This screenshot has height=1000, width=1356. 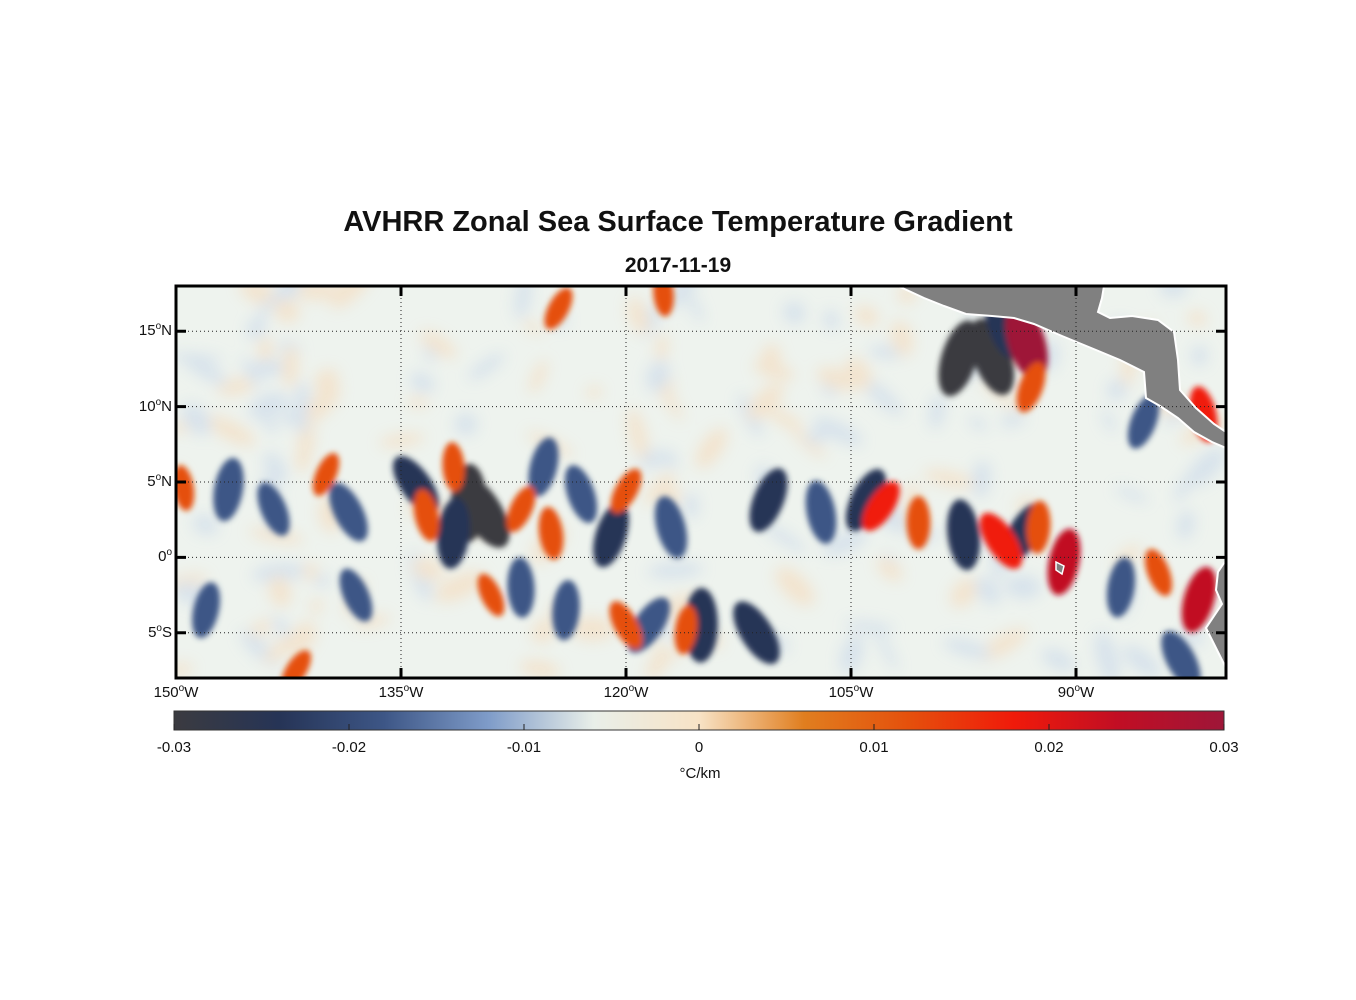 I want to click on tehuantepec-cold-arc, so click(x=959, y=358).